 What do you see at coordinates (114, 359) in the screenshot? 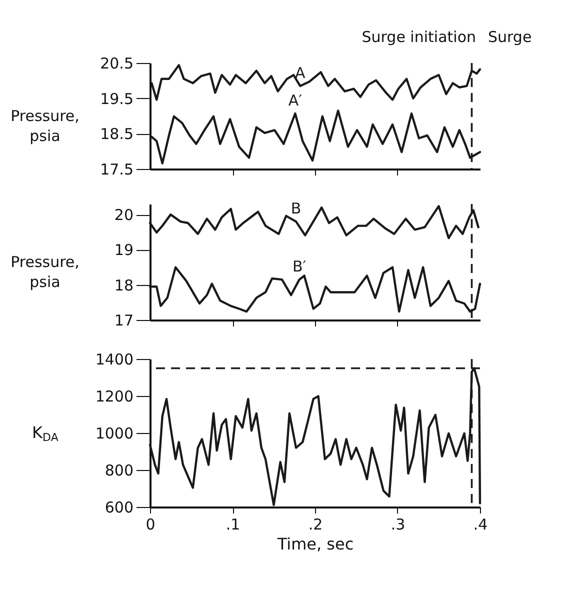
I see `y-tick-label: 1400` at bounding box center [114, 359].